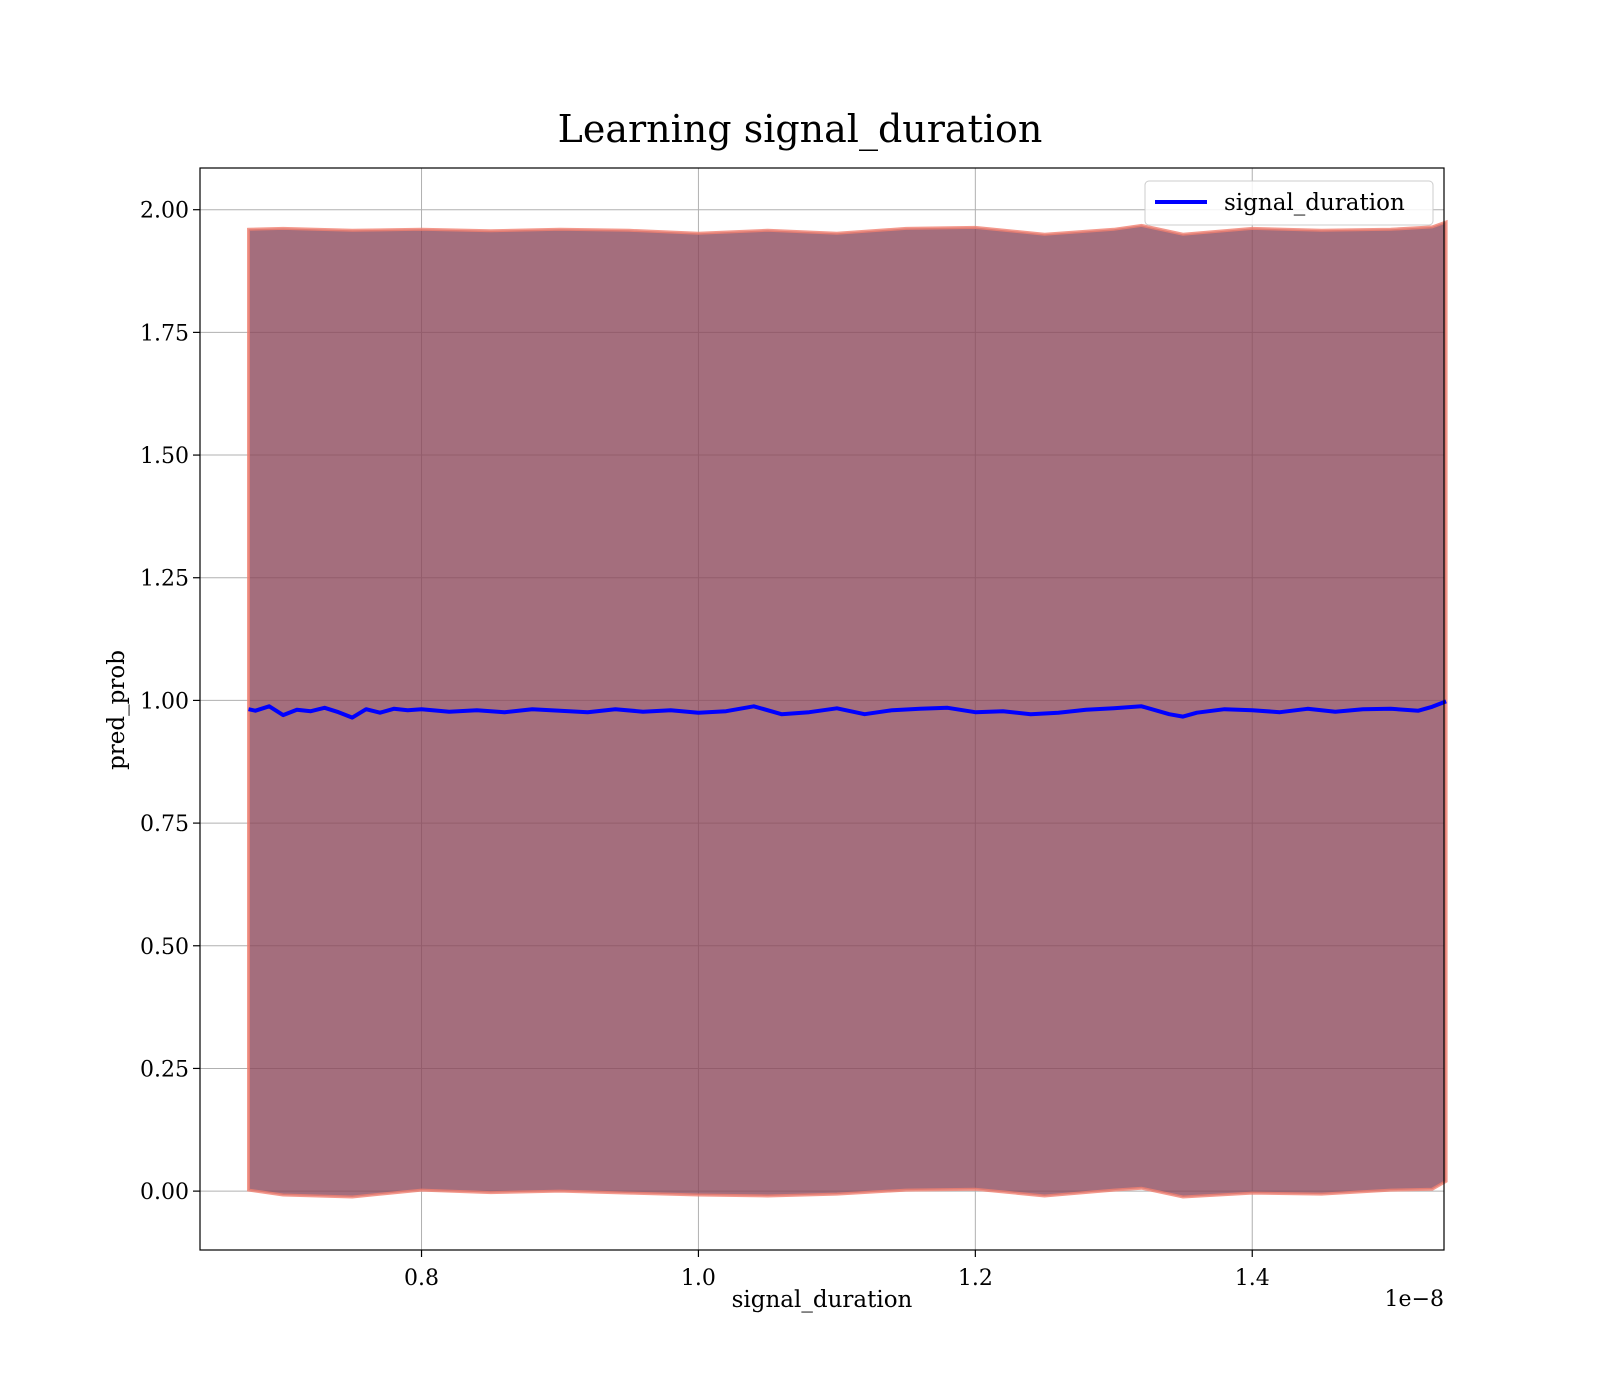 The height and width of the screenshot is (1400, 1600). What do you see at coordinates (164, 947) in the screenshot?
I see `y-tick-label: 0.50` at bounding box center [164, 947].